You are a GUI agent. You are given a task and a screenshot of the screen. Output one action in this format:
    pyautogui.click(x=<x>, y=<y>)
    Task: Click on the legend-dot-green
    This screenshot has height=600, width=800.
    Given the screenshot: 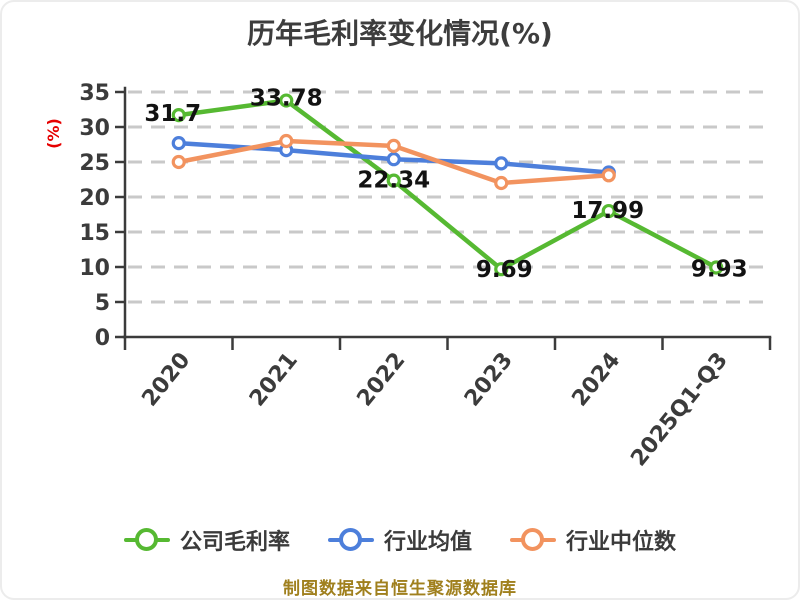 What is the action you would take?
    pyautogui.click(x=146, y=539)
    